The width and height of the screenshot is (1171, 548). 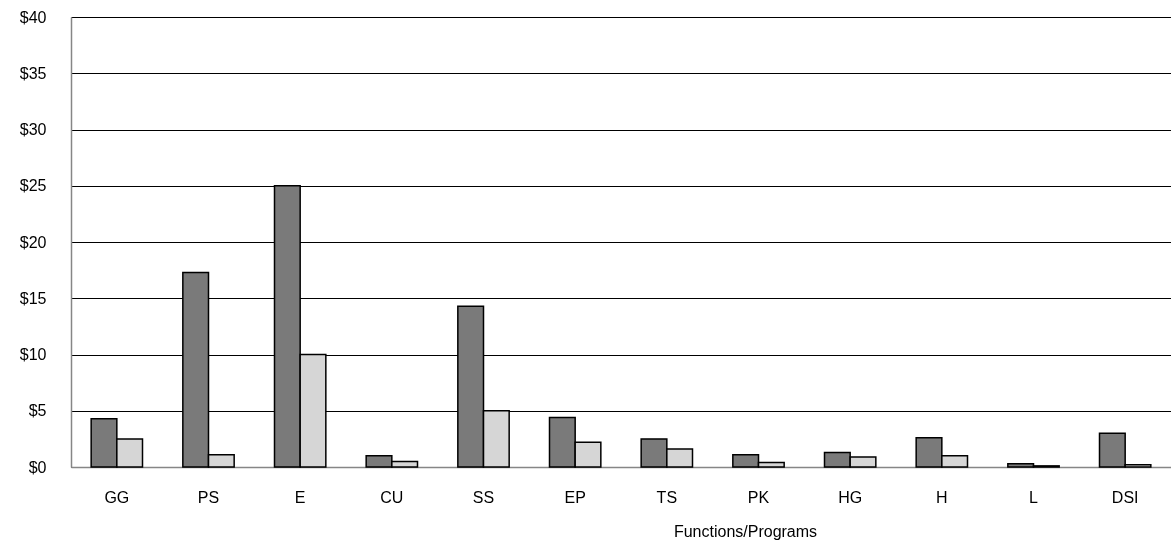 What do you see at coordinates (33, 17) in the screenshot?
I see `y-tick-label: $40` at bounding box center [33, 17].